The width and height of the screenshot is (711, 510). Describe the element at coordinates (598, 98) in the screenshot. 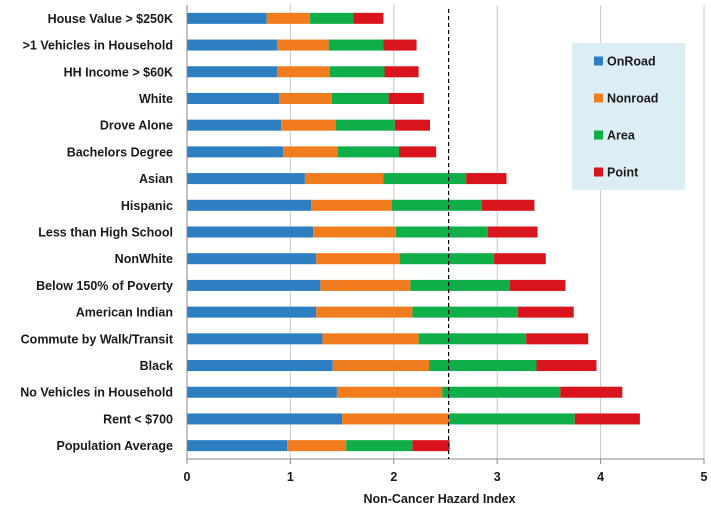

I see `legend-swatch-nonroad` at that location.